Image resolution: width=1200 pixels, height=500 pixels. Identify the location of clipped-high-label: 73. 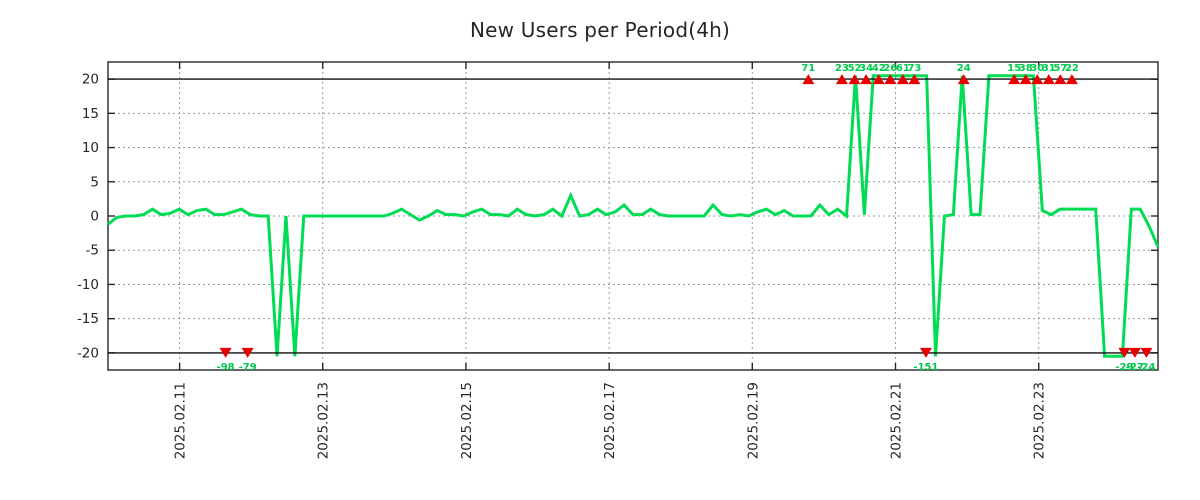
(914, 68).